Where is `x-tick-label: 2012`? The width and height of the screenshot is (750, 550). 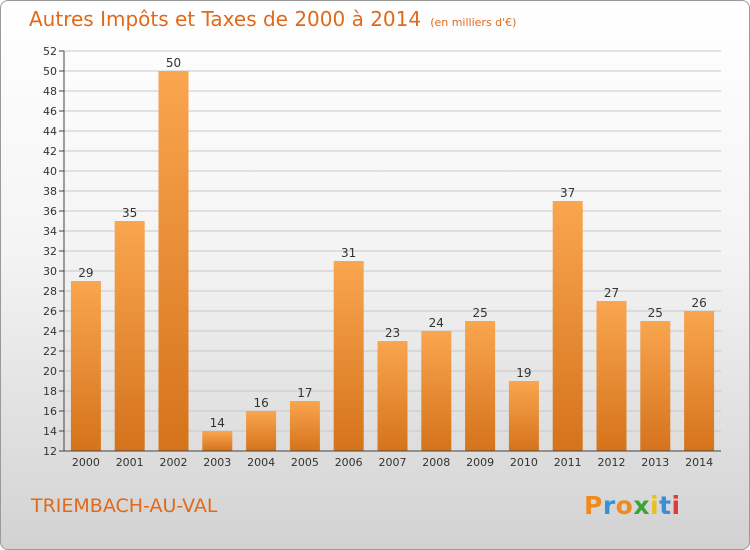 x-tick-label: 2012 is located at coordinates (612, 462).